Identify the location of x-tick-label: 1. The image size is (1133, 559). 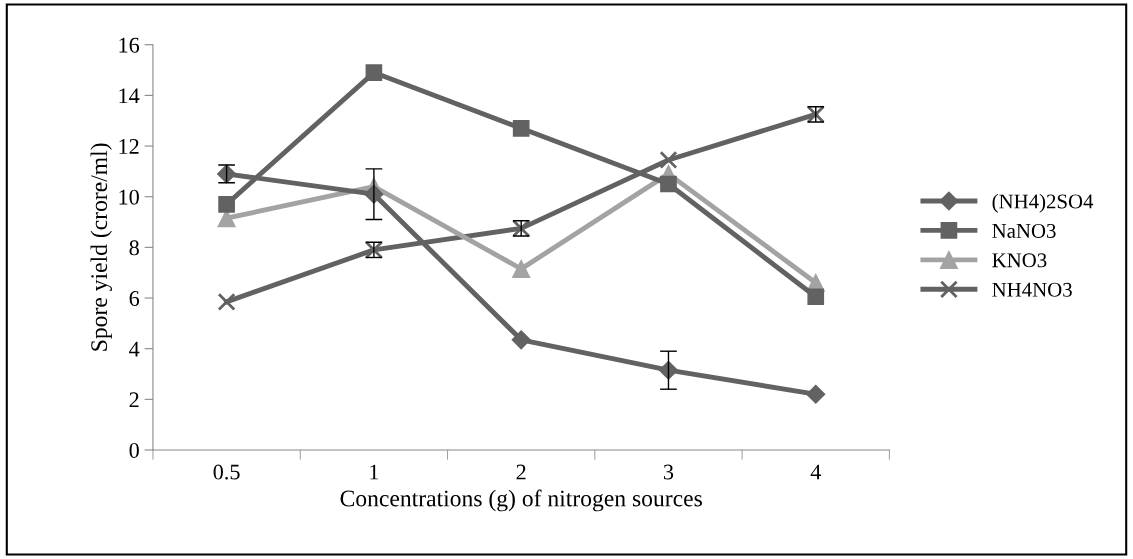
(374, 472).